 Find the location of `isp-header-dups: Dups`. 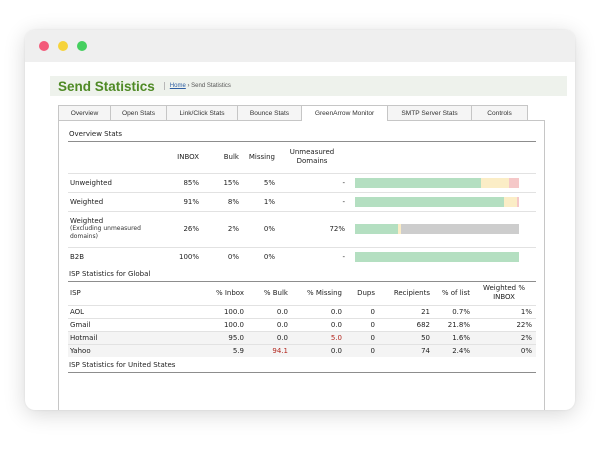

isp-header-dups: Dups is located at coordinates (366, 292).